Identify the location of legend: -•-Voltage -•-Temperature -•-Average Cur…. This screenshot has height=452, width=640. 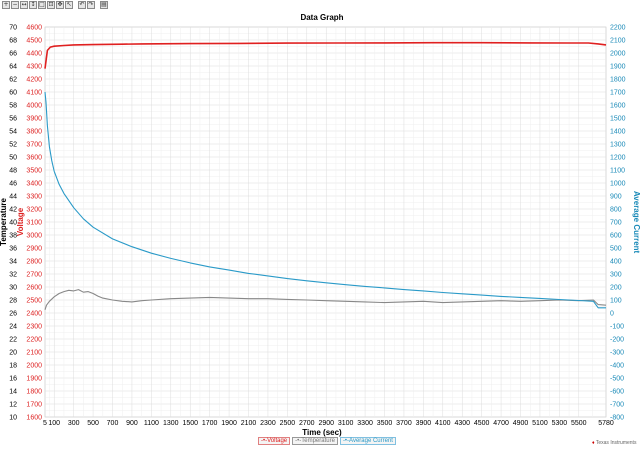
(327, 441).